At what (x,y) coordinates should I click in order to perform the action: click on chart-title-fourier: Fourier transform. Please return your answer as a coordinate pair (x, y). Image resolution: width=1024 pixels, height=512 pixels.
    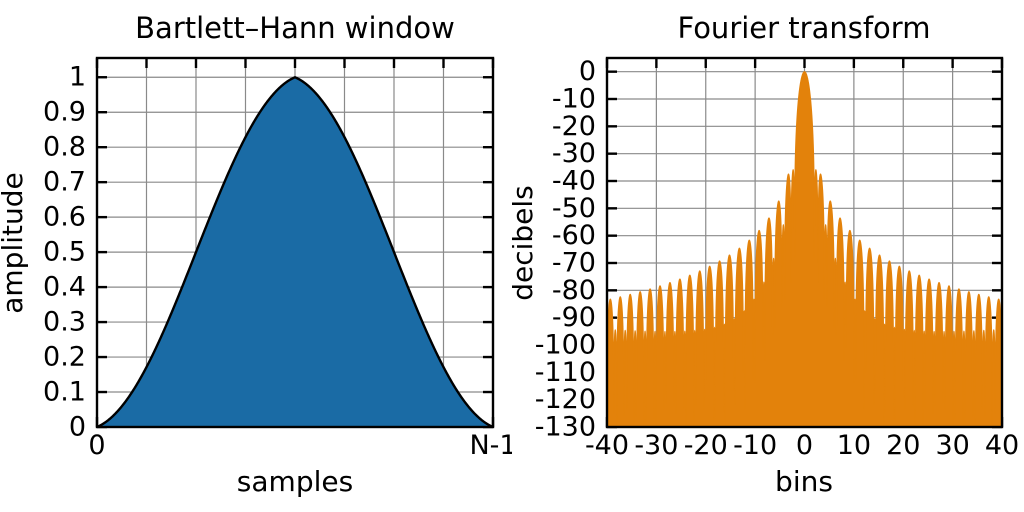
    Looking at the image, I should click on (804, 28).